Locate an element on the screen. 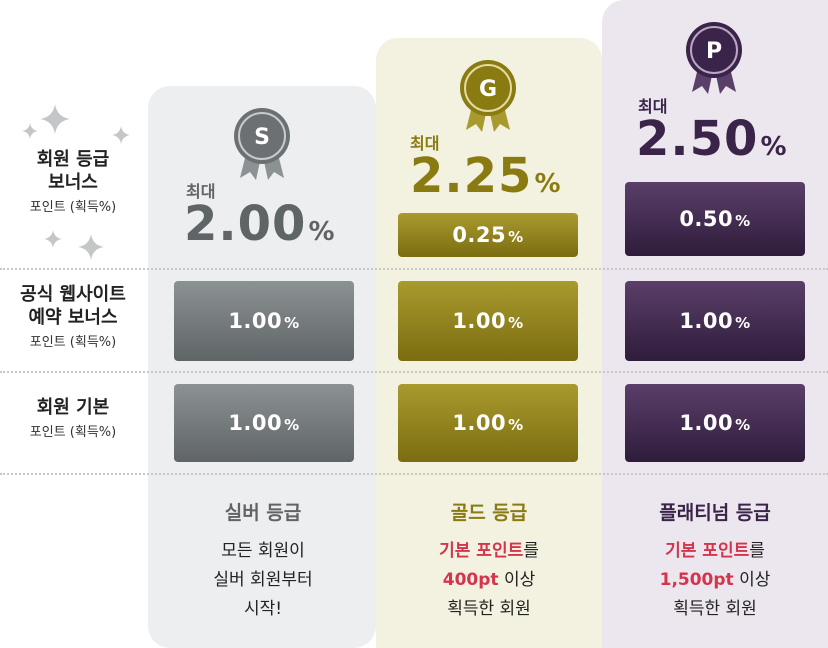 This screenshot has height=648, width=828. platinum-web-bonus-value: 1.00 is located at coordinates (706, 321).